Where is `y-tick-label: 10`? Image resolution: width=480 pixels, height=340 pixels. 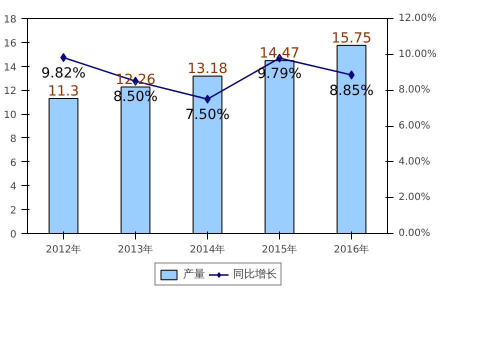
y-tick-label: 10 is located at coordinates (10, 116).